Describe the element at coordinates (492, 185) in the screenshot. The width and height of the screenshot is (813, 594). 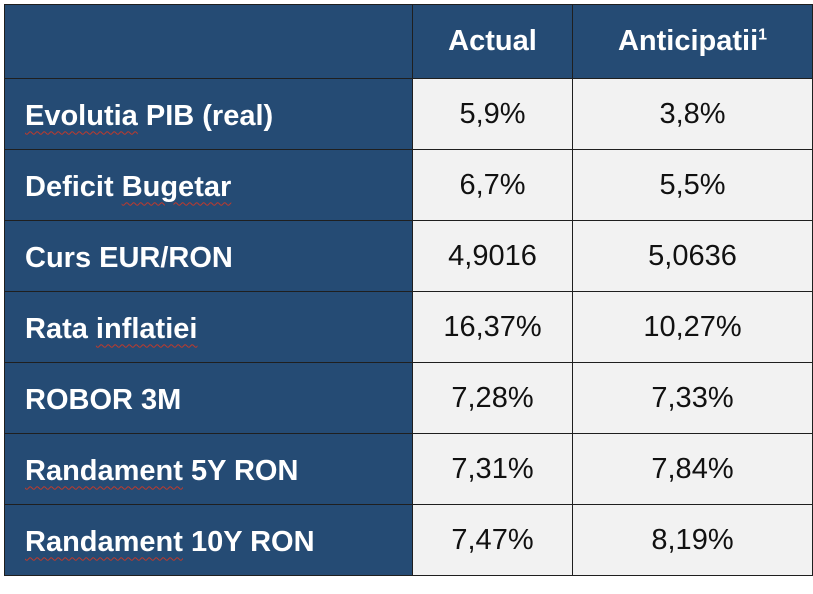
I see `value-actual: 6,7%` at that location.